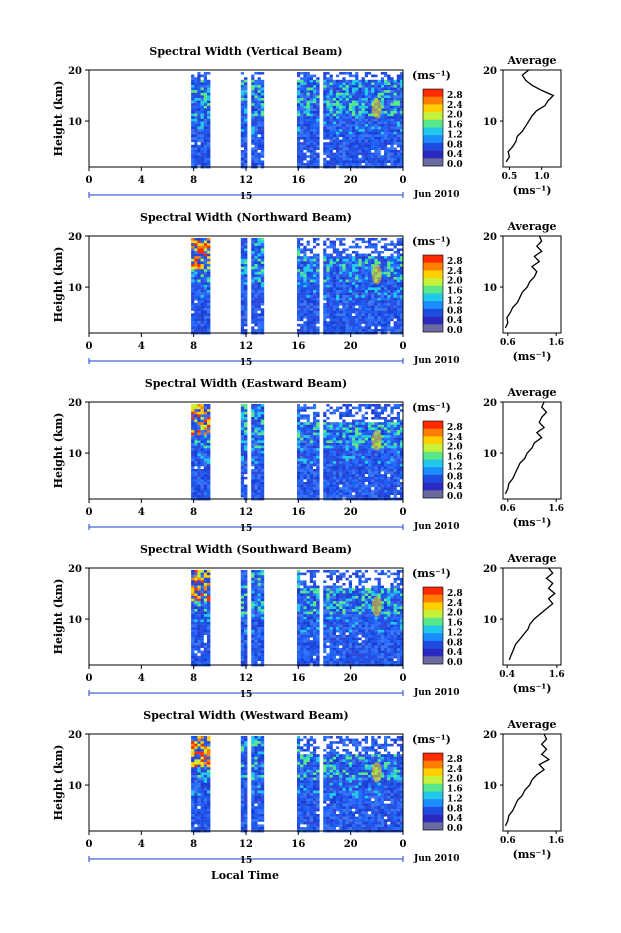  Describe the element at coordinates (455, 643) in the screenshot. I see `colorbar-tick-label: 0.8` at that location.